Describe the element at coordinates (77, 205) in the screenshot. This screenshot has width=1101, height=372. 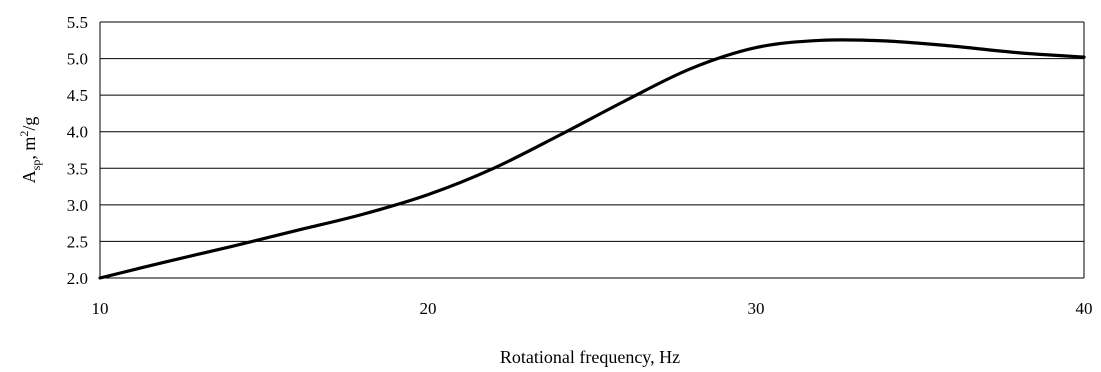
I see `y-tick-label: 3.0` at that location.